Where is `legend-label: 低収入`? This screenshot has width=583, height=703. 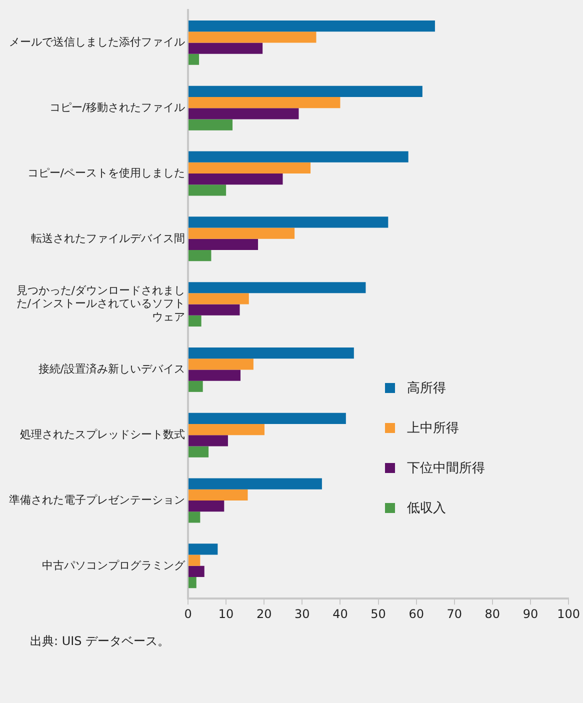
legend-label: 低収入 is located at coordinates (426, 508).